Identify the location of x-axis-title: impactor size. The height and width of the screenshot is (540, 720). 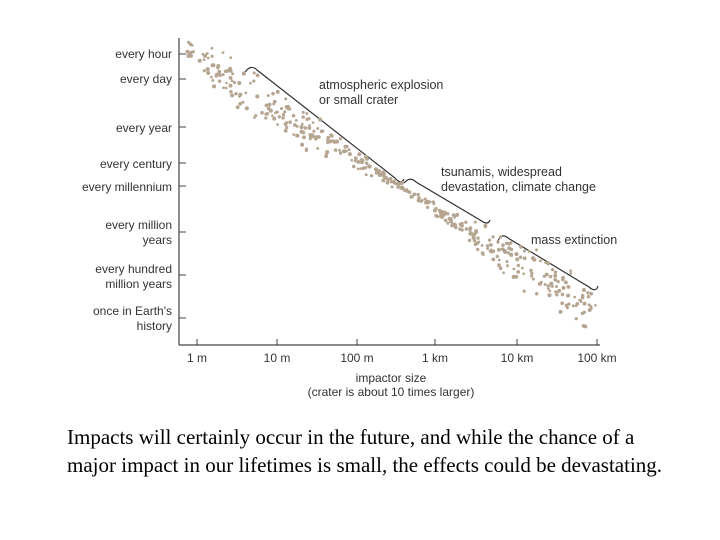
(391, 378).